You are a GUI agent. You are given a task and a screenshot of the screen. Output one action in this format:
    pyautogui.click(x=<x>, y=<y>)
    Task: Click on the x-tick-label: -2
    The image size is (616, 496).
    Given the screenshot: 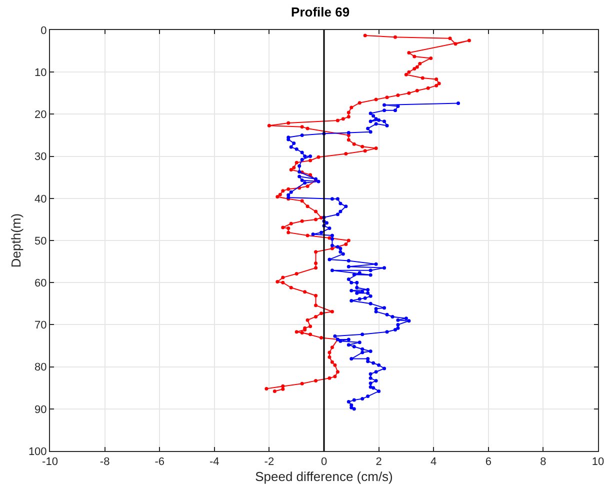 What is the action you would take?
    pyautogui.click(x=269, y=462)
    